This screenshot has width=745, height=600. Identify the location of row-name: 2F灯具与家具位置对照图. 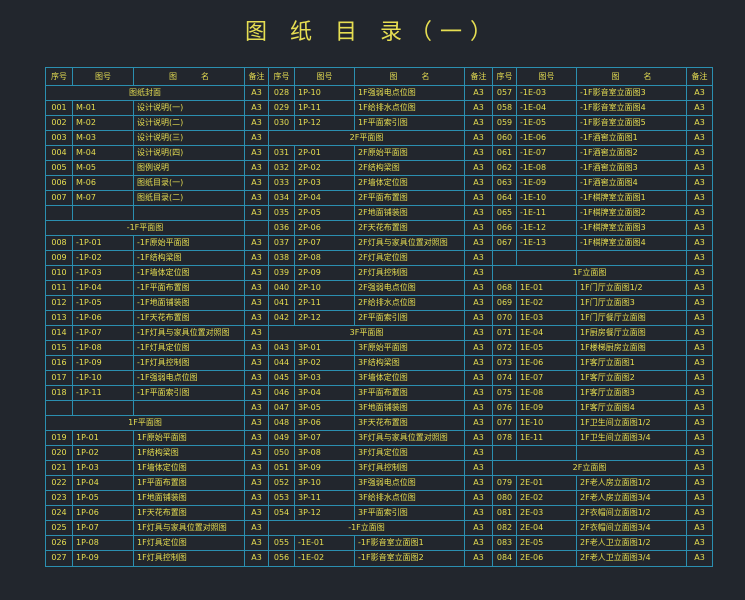
(410, 243).